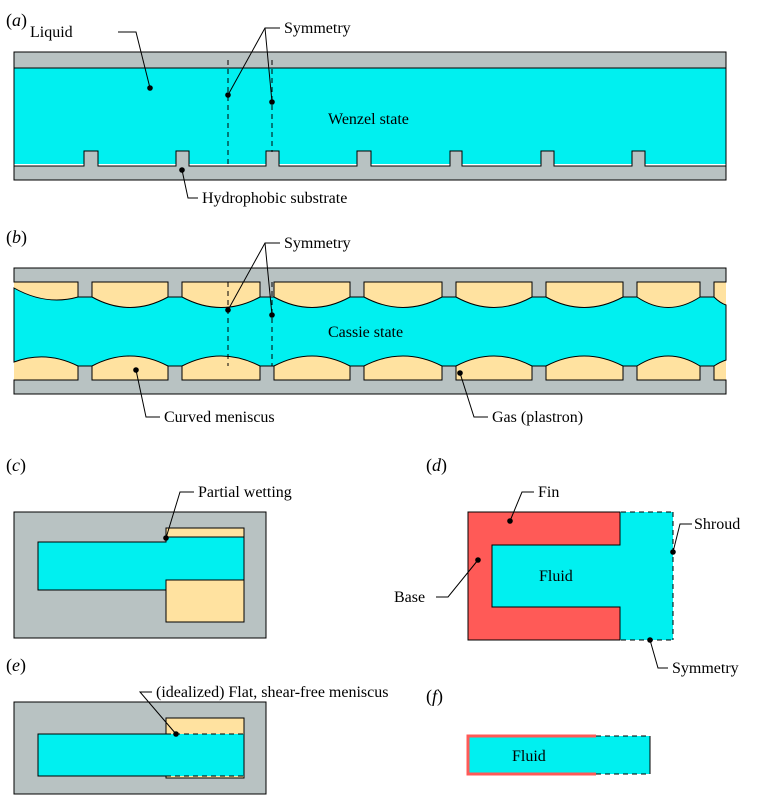 Image resolution: width=758 pixels, height=803 pixels. What do you see at coordinates (317, 243) in the screenshot?
I see `label-symmetry-b: Symmetry` at bounding box center [317, 243].